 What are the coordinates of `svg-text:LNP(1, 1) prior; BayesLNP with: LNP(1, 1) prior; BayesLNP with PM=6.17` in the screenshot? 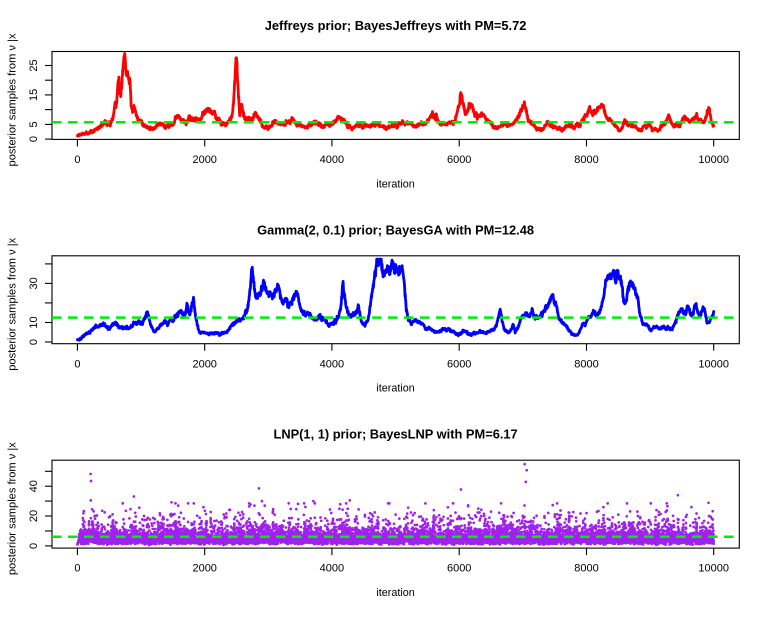 It's located at (395, 434).